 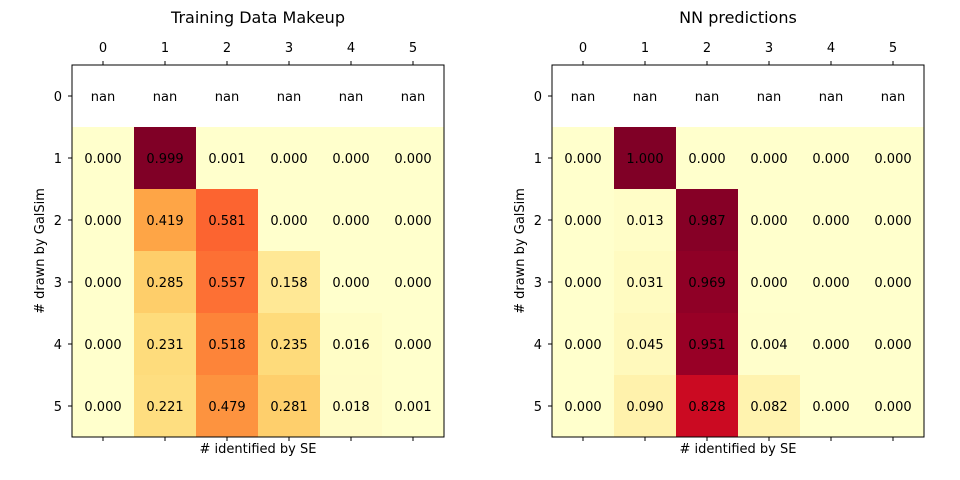 I want to click on cell-value-r5-c2: 0.828, so click(x=706, y=407).